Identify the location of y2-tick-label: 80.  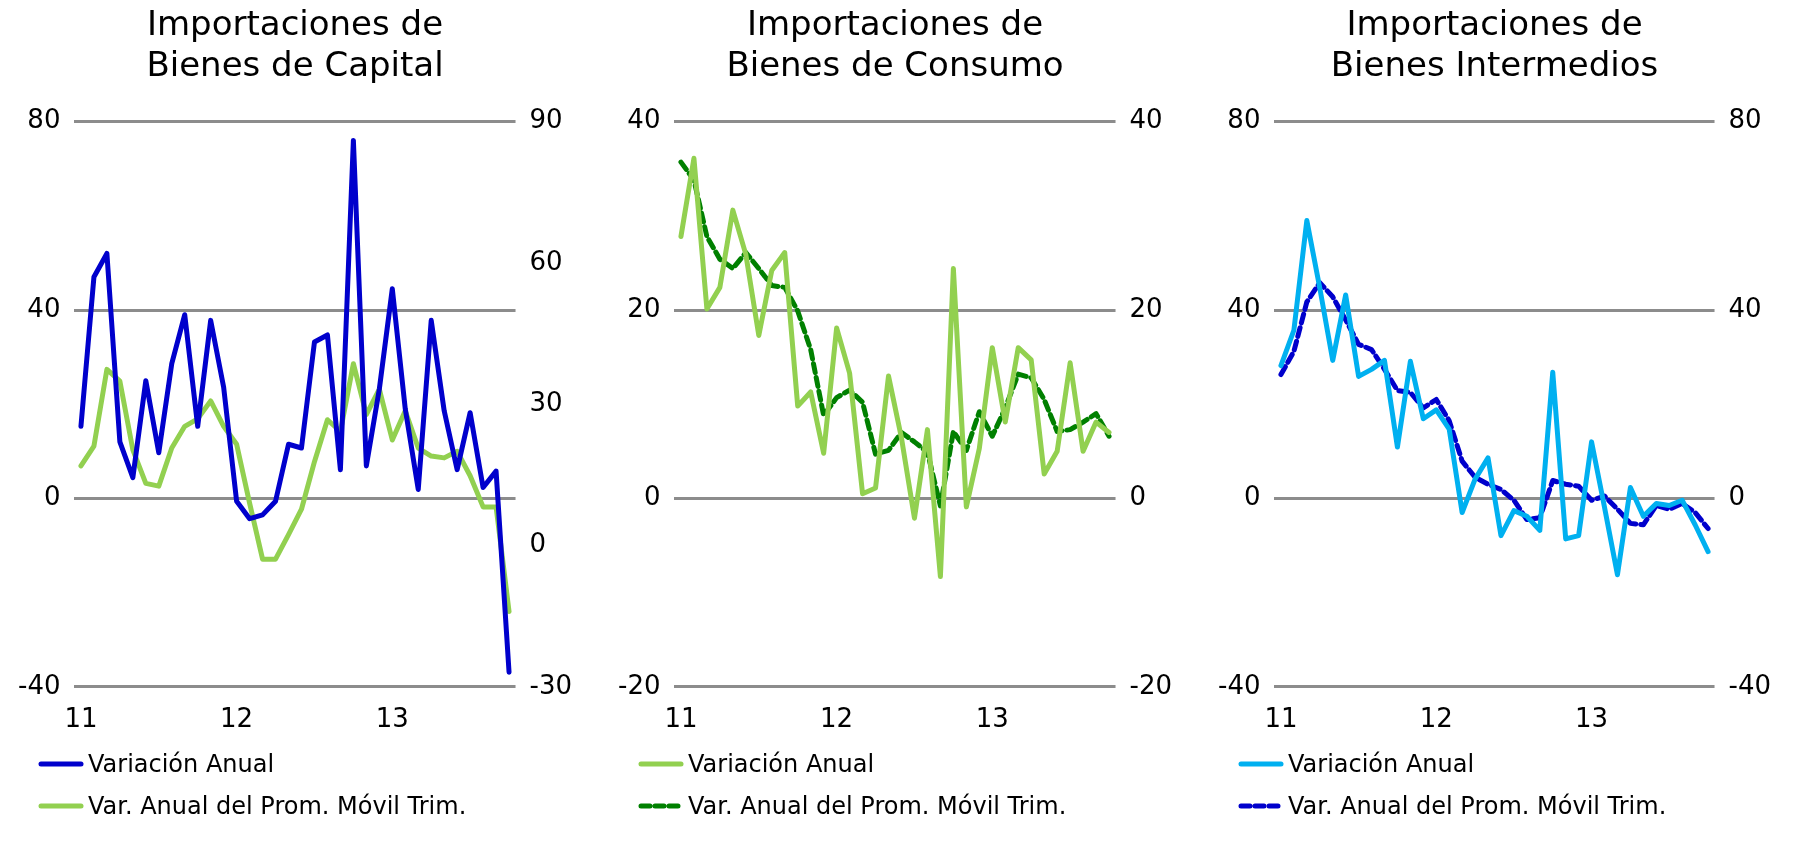
(1745, 119).